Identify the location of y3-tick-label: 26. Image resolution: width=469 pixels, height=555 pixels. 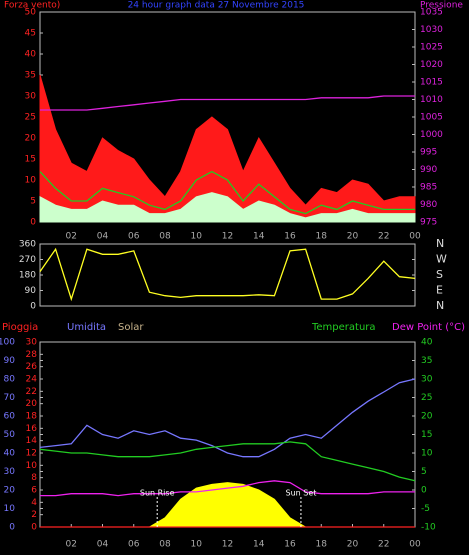
(32, 367).